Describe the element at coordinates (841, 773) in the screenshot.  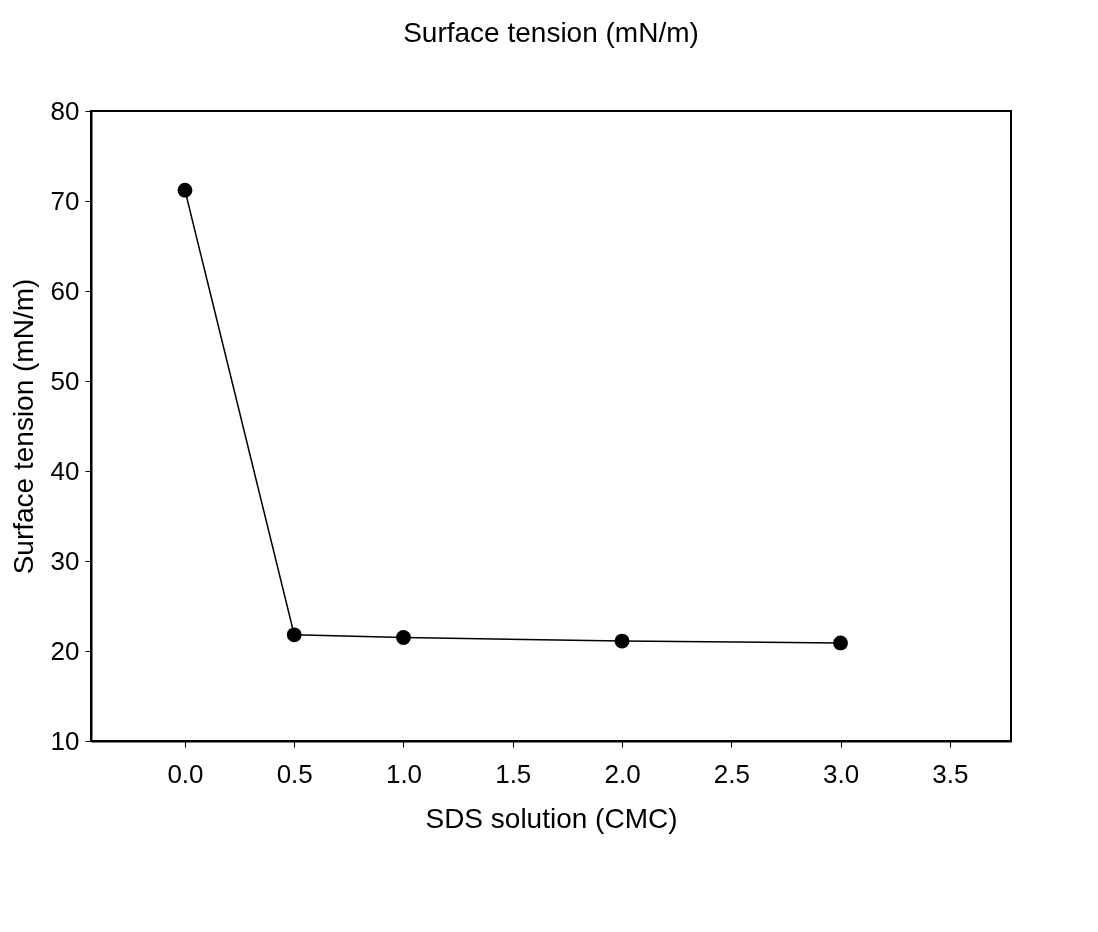
I see `x-tick-label: 3.0` at that location.